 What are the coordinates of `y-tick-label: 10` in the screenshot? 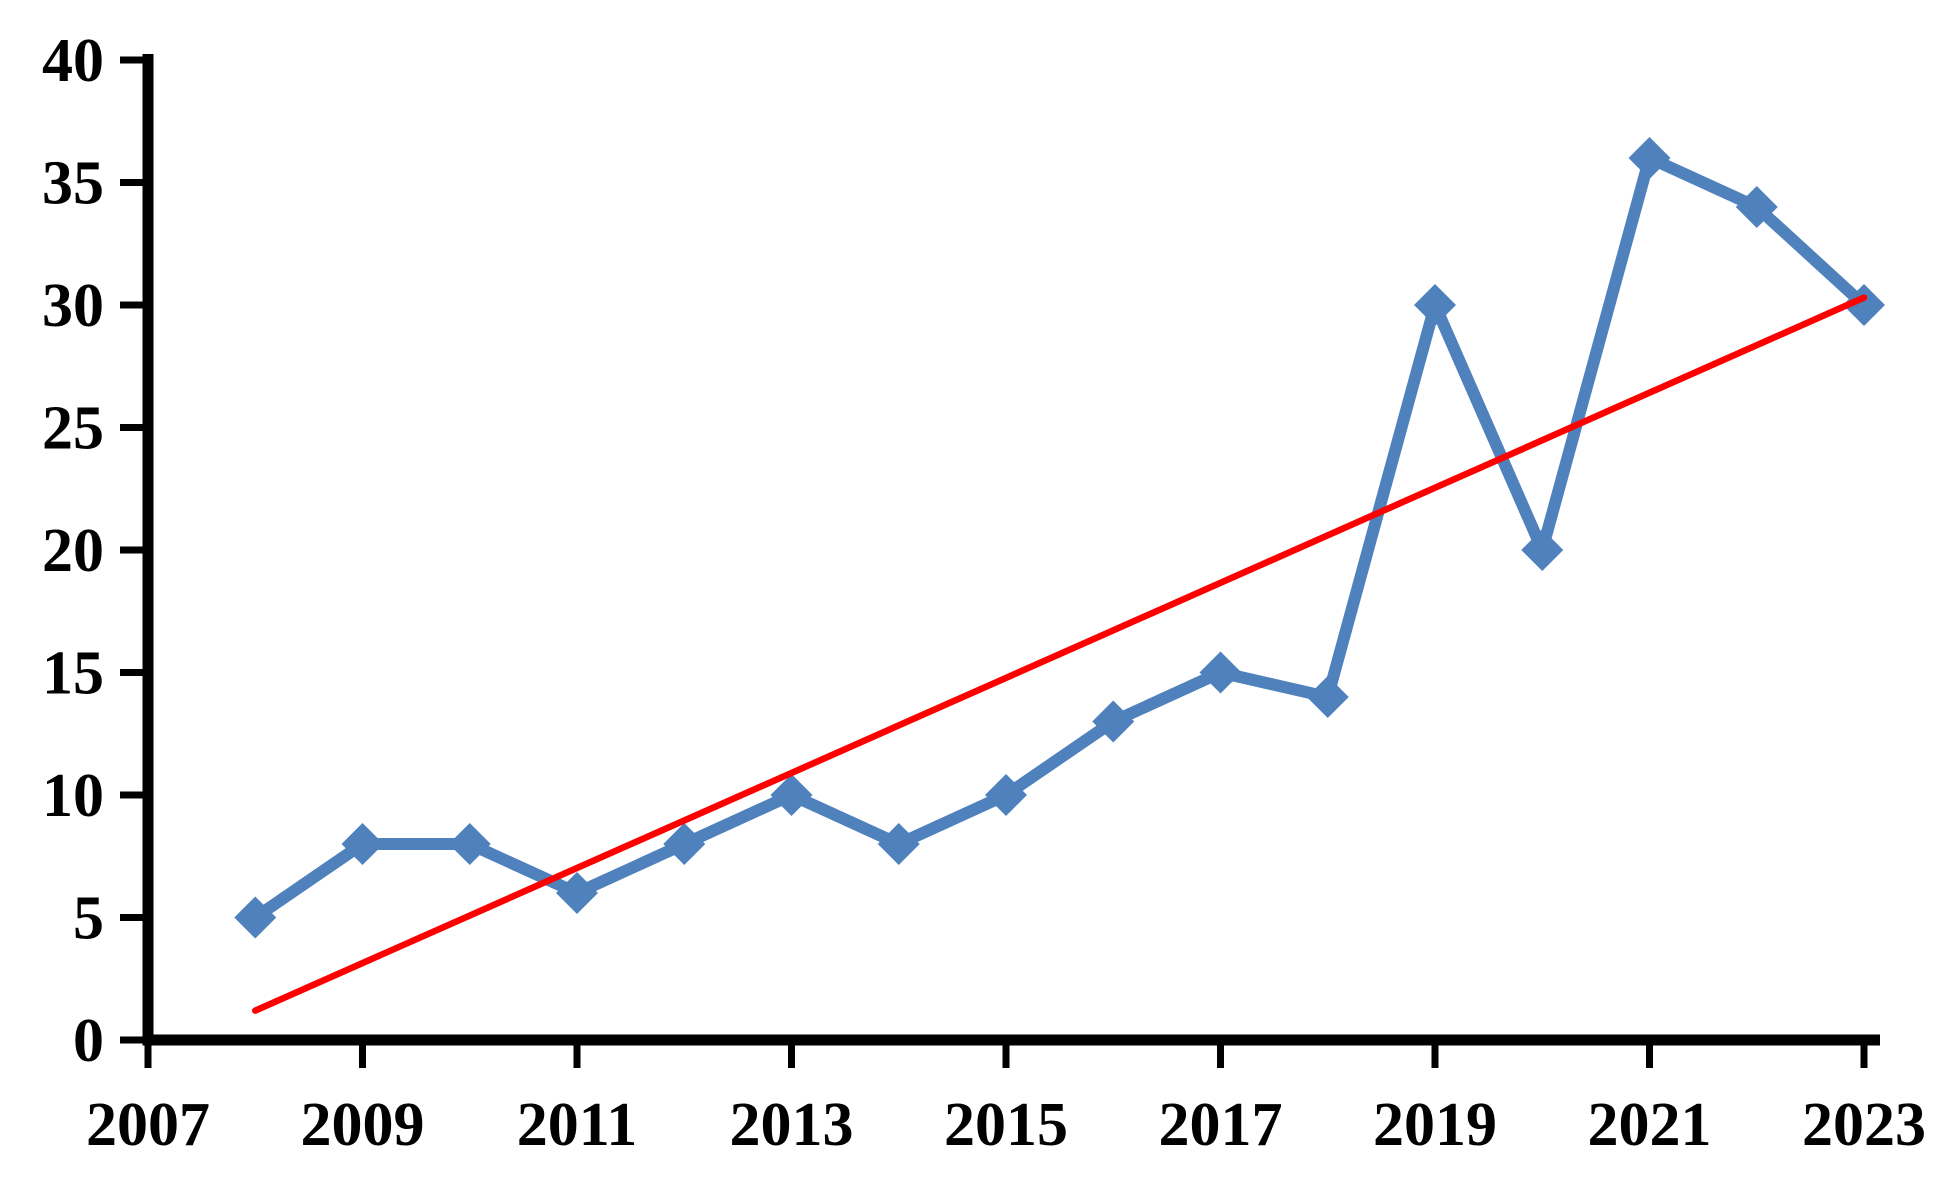 It's located at (73, 796).